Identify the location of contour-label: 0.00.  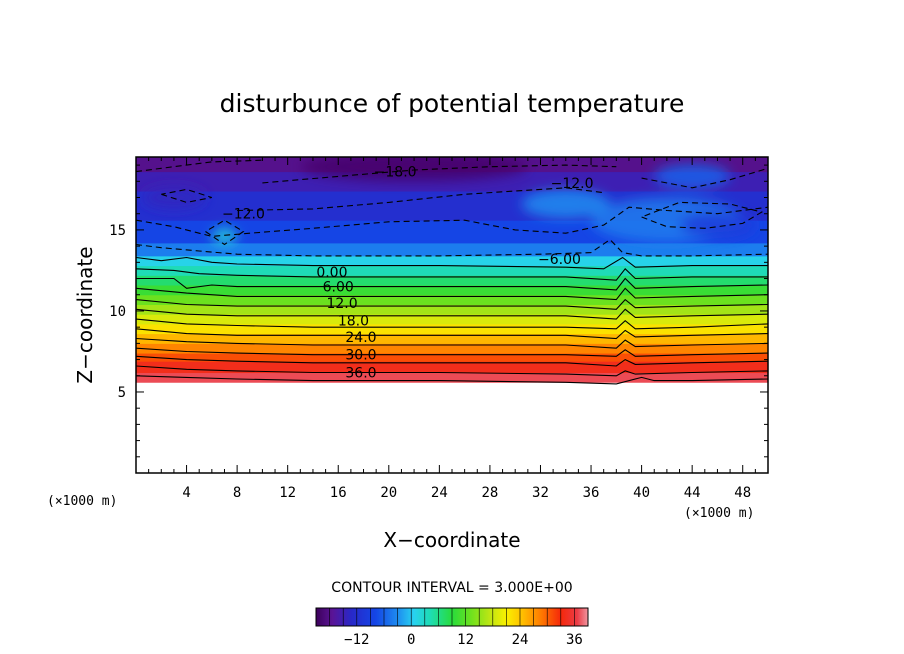
(331, 273).